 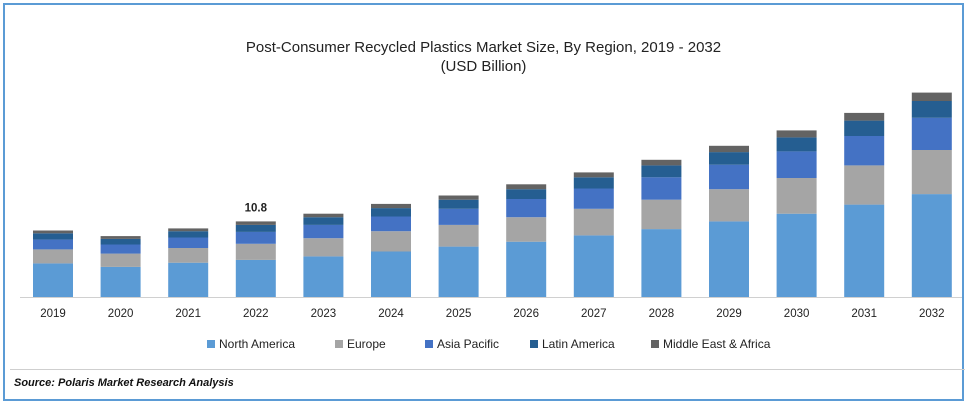 I want to click on bar-segment-2023-middle-east-africa, so click(x=323, y=215).